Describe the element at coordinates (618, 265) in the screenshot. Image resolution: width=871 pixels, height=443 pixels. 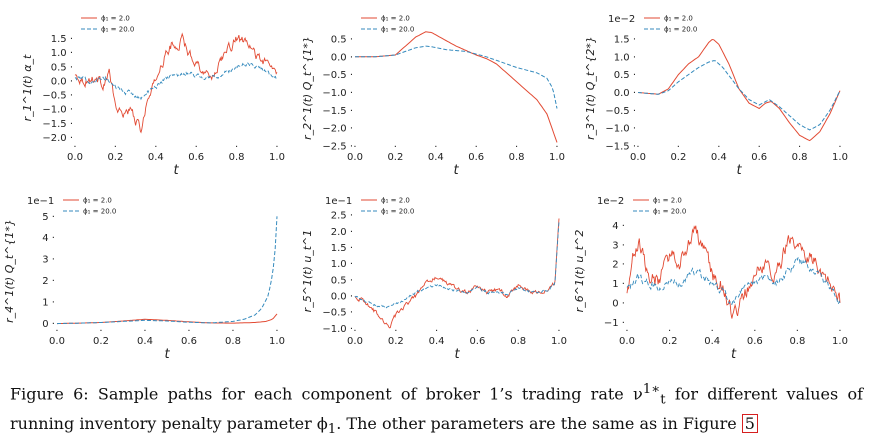
I see `y-tick-label: 2 ·` at that location.